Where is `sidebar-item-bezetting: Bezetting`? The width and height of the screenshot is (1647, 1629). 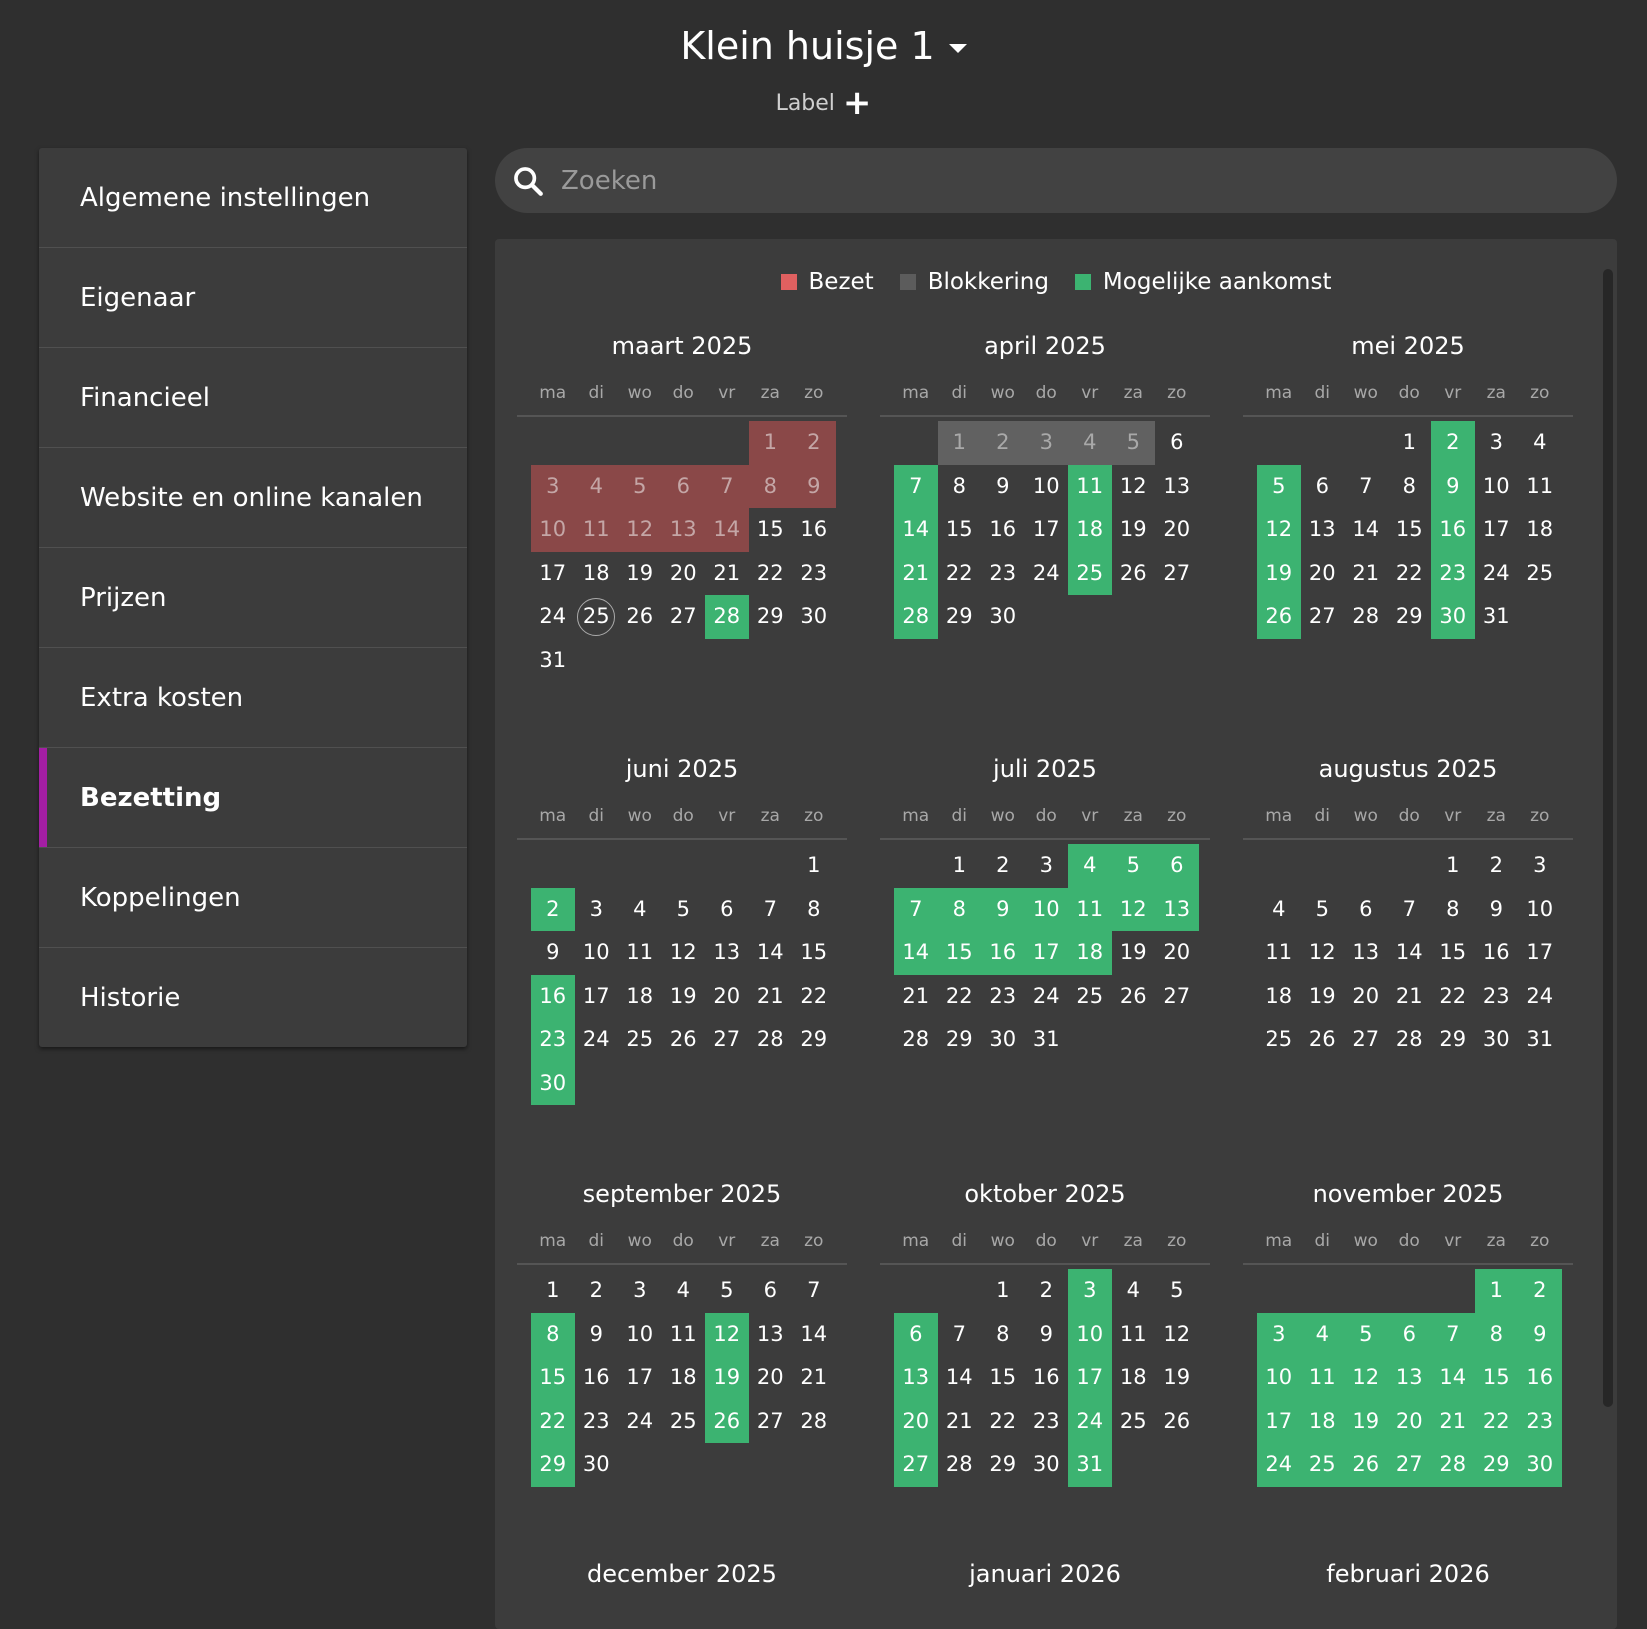 sidebar-item-bezetting: Bezetting is located at coordinates (253, 798).